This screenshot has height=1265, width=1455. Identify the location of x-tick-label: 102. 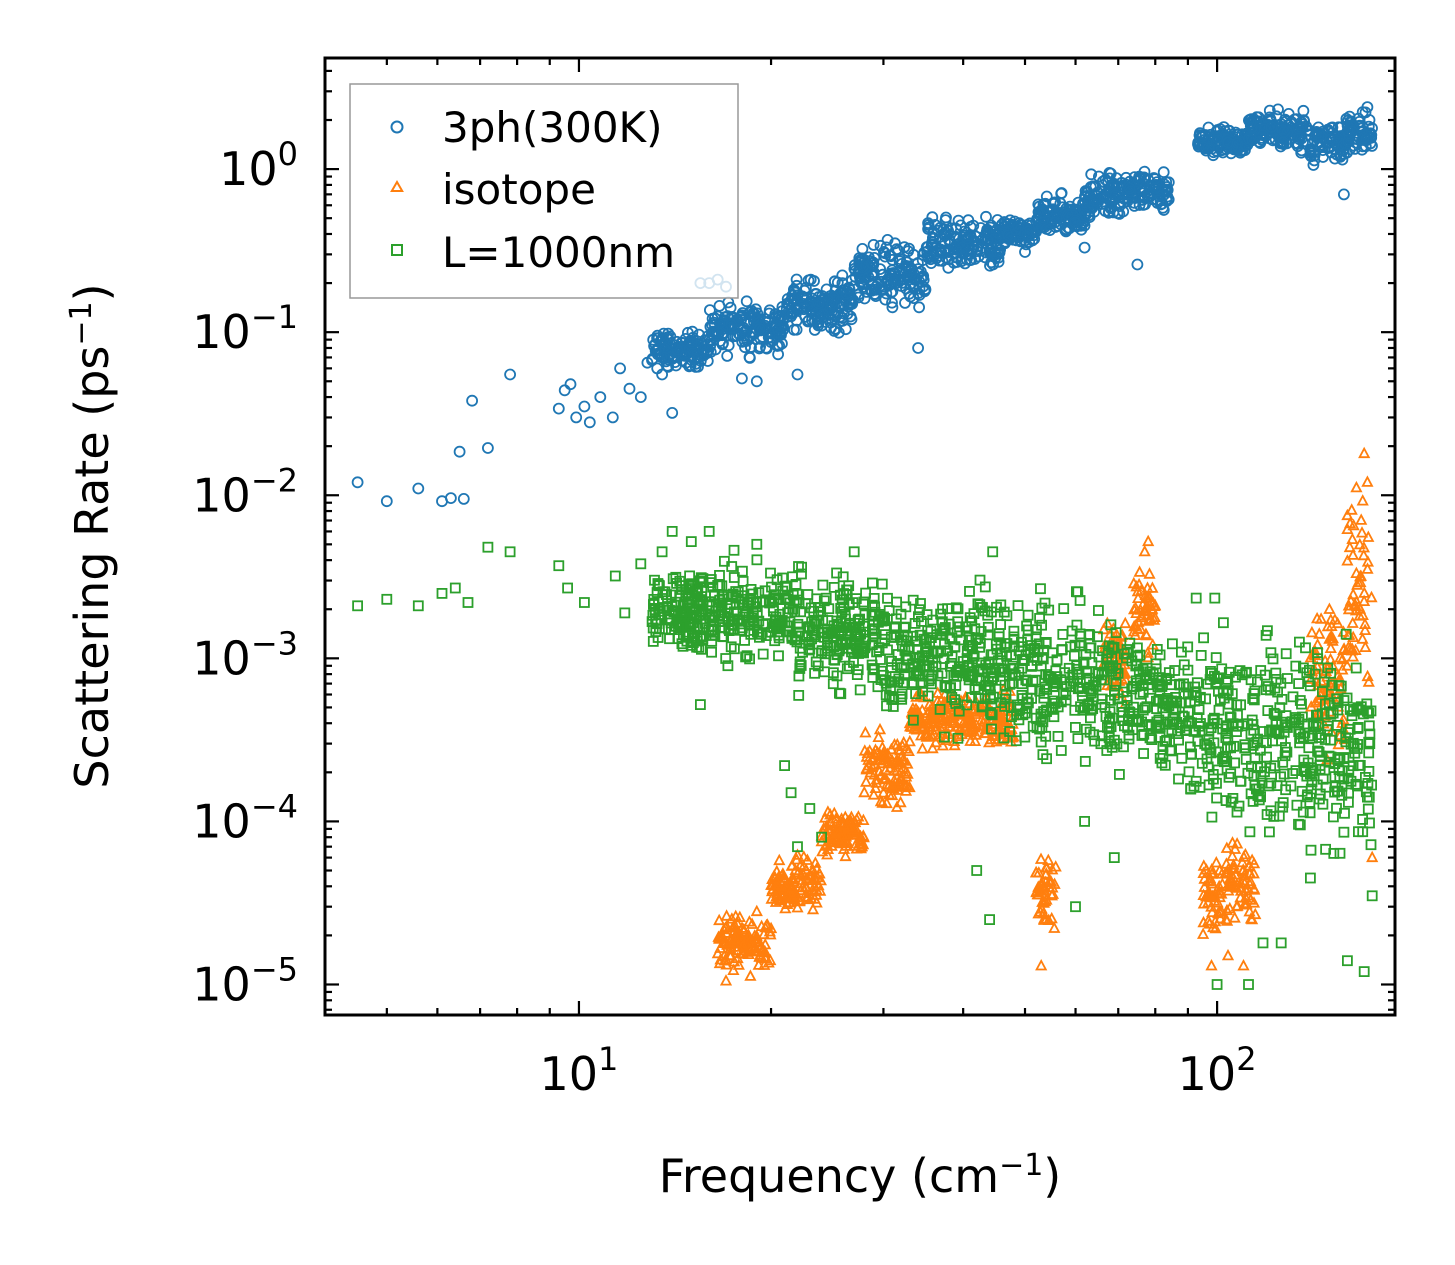
(1217, 1070).